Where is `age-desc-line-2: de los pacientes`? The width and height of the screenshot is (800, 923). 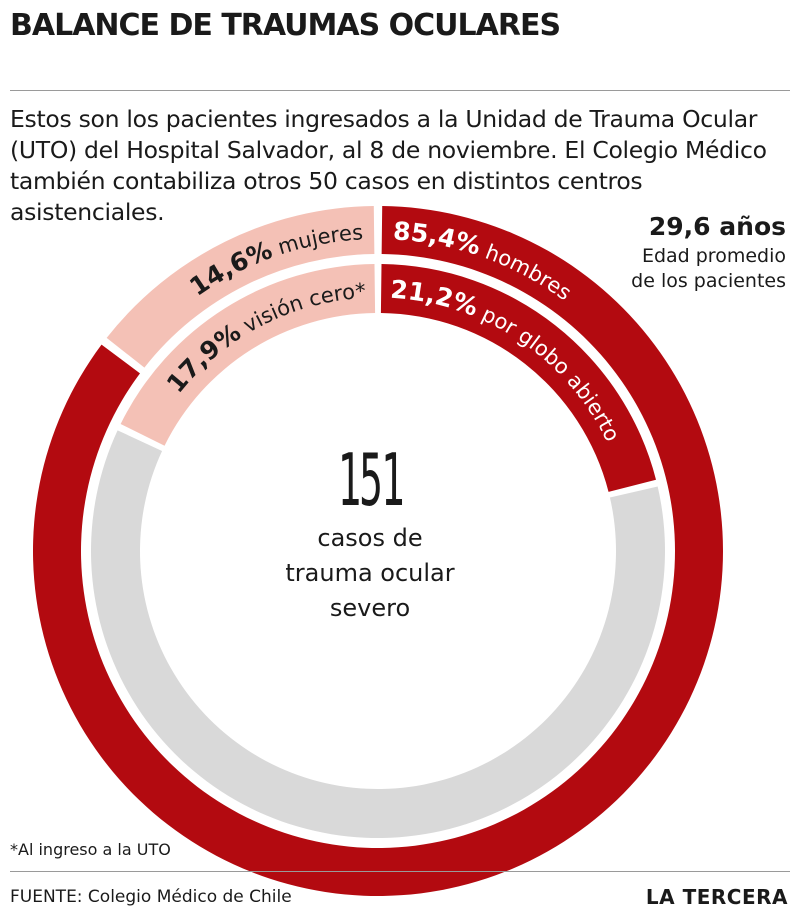 age-desc-line-2: de los pacientes is located at coordinates (708, 281).